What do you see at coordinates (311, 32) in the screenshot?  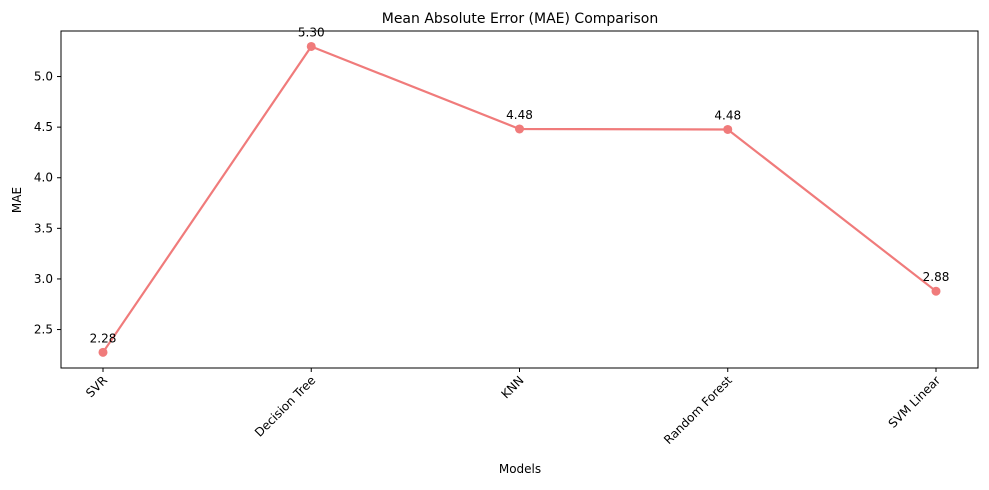 I see `data-label: 5.30` at bounding box center [311, 32].